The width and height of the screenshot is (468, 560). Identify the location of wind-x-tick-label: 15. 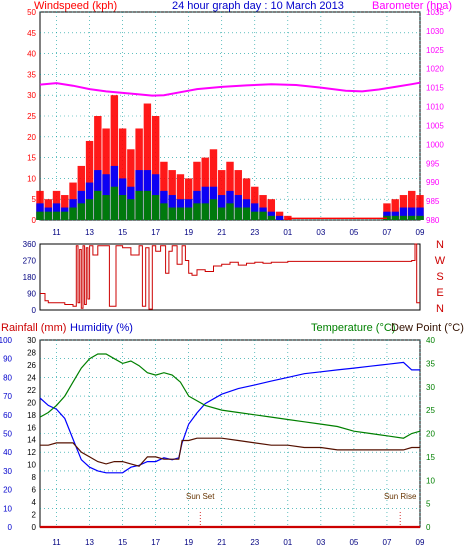
(122, 232).